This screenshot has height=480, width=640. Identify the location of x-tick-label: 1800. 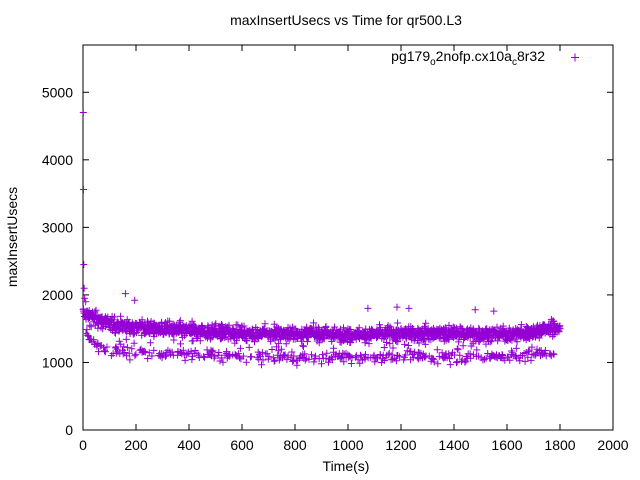
(559, 445).